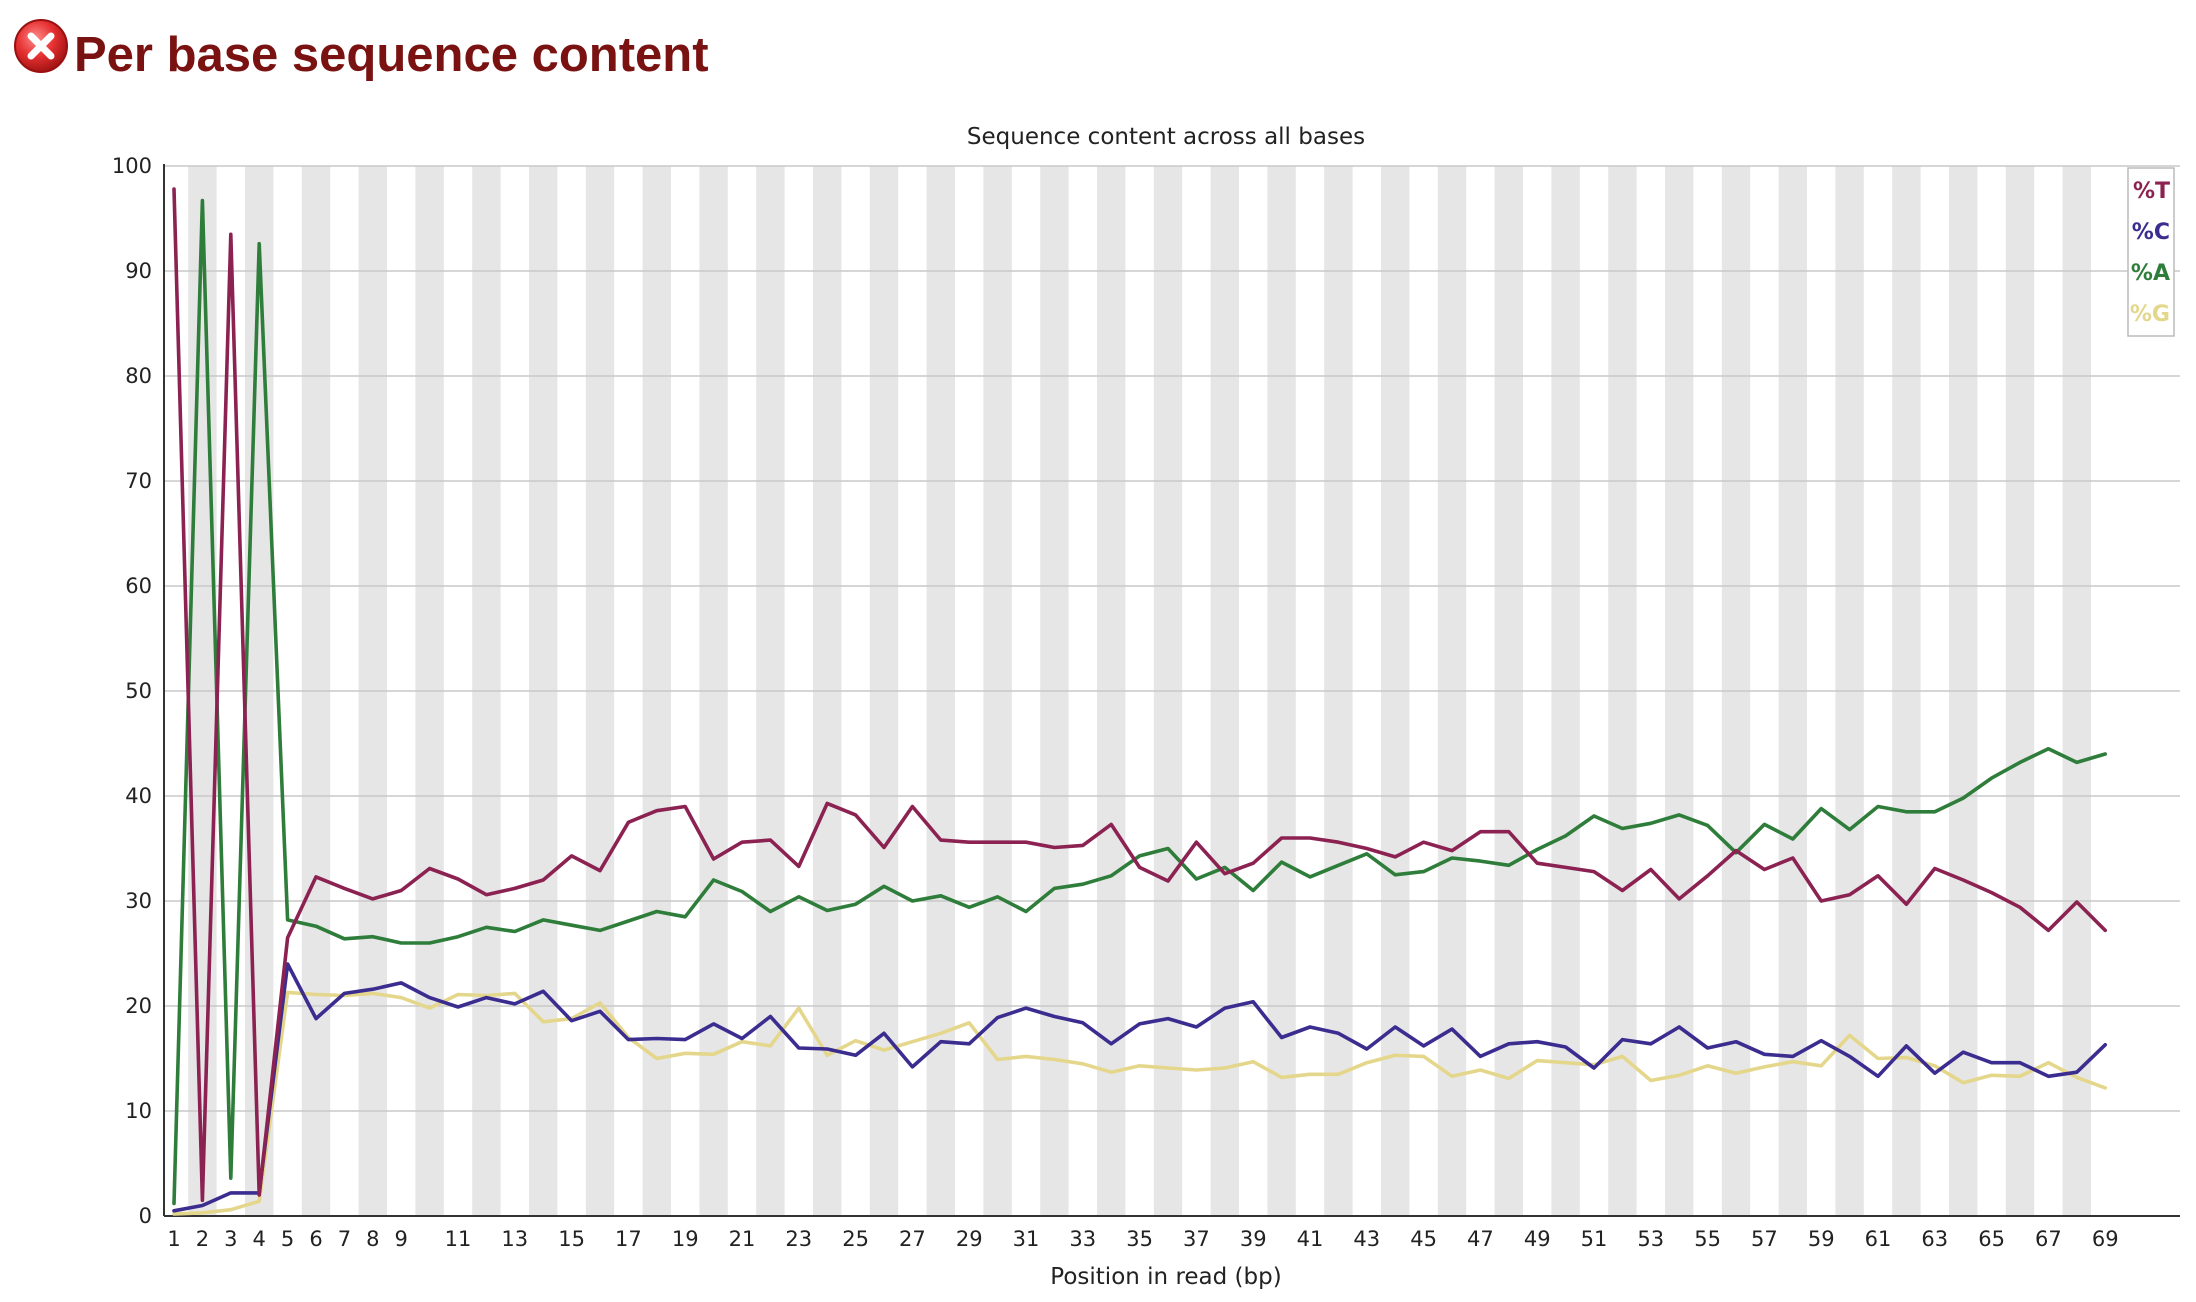 The image size is (2196, 1302). What do you see at coordinates (138, 901) in the screenshot?
I see `y-tick-label: 30` at bounding box center [138, 901].